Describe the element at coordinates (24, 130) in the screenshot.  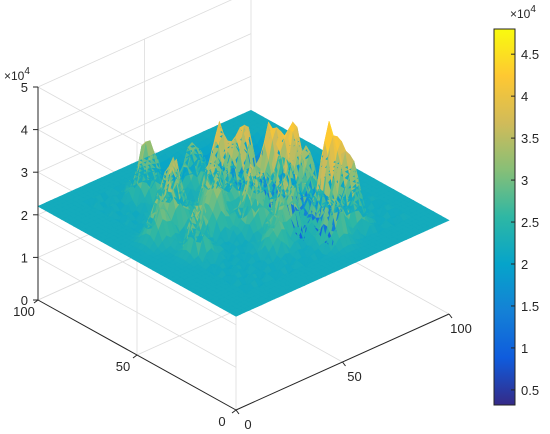
I see `z-tick-label: 4` at that location.